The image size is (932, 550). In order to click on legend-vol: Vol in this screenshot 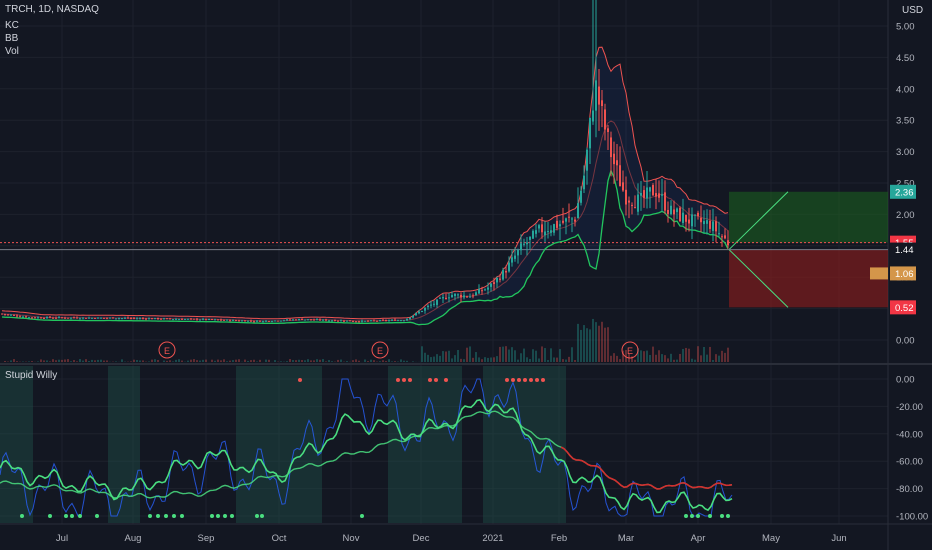, I will do `click(12, 51)`.